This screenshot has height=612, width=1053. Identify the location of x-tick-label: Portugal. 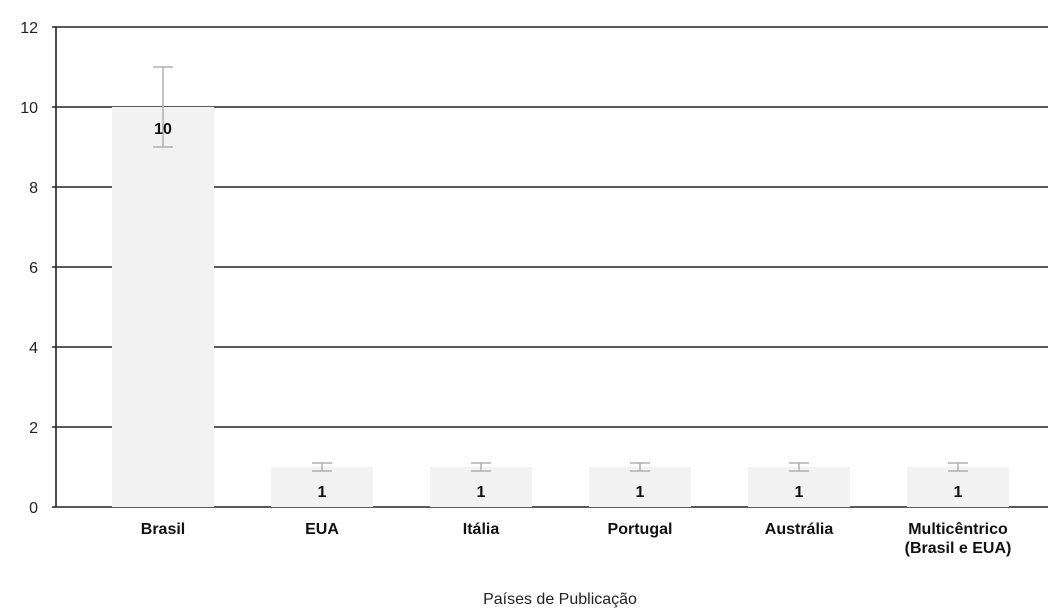
(640, 529).